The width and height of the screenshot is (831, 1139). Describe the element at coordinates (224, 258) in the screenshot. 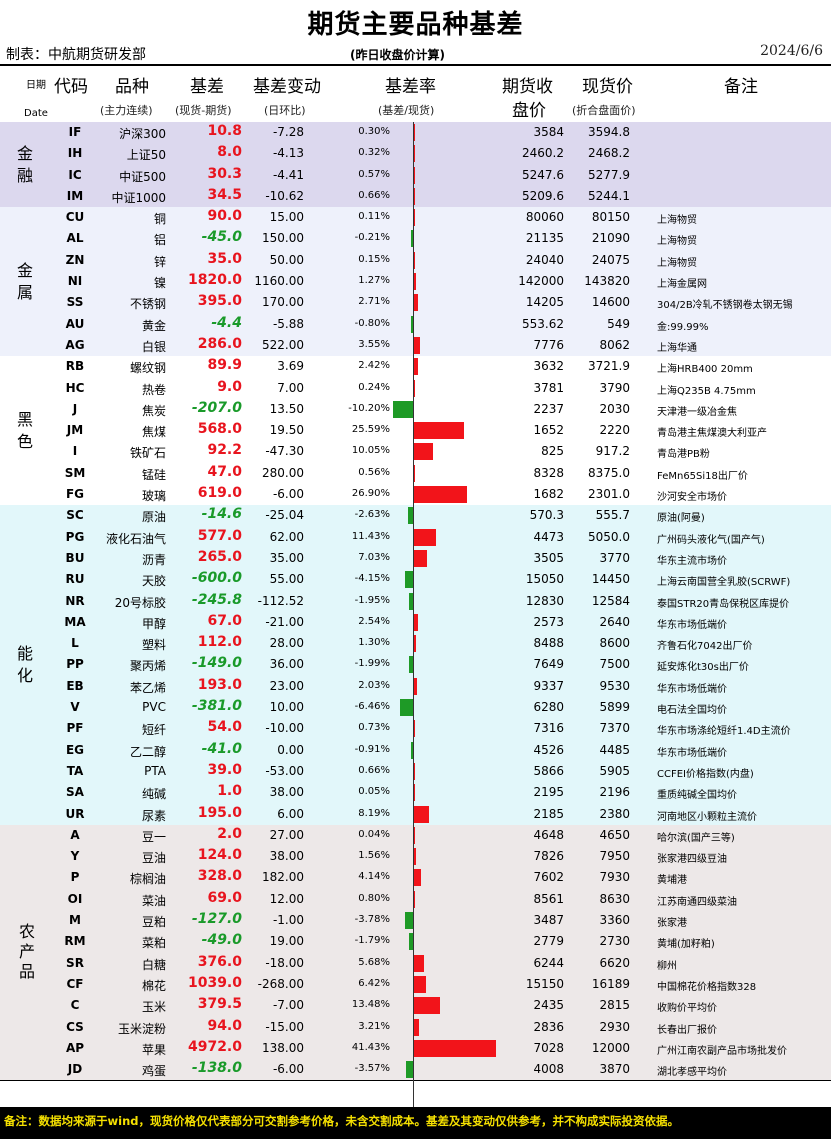

I see `row-basis: 35.0` at that location.